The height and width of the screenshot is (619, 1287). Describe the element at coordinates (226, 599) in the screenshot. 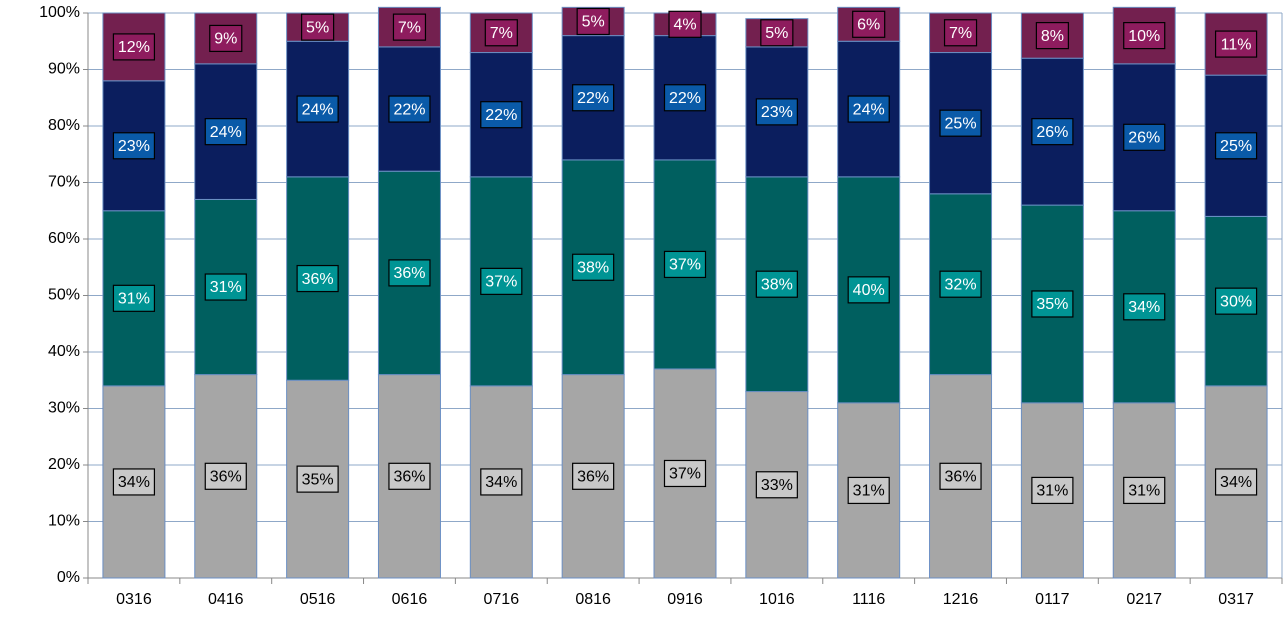

I see `x-tick-label: 0416` at that location.